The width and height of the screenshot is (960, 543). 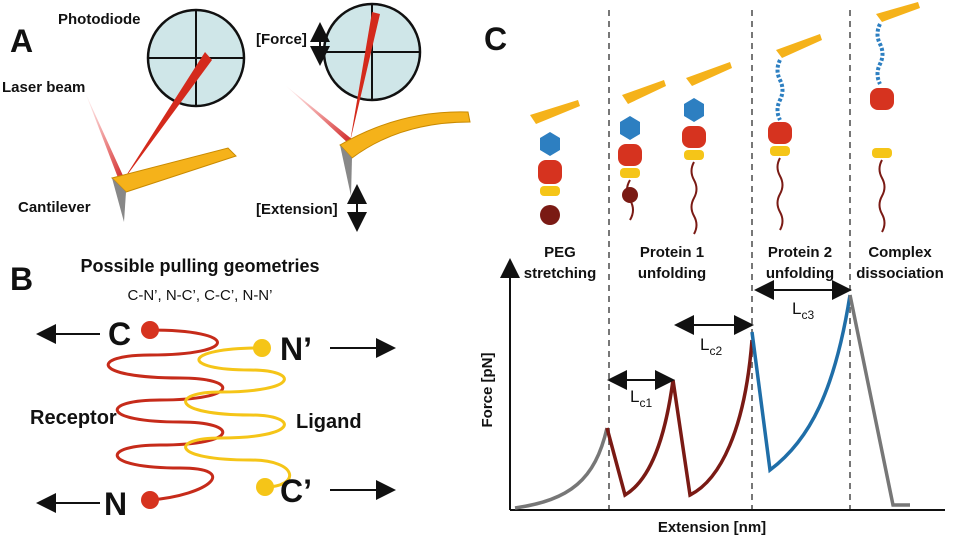 I want to click on stage-label: stretching, so click(x=560, y=273).